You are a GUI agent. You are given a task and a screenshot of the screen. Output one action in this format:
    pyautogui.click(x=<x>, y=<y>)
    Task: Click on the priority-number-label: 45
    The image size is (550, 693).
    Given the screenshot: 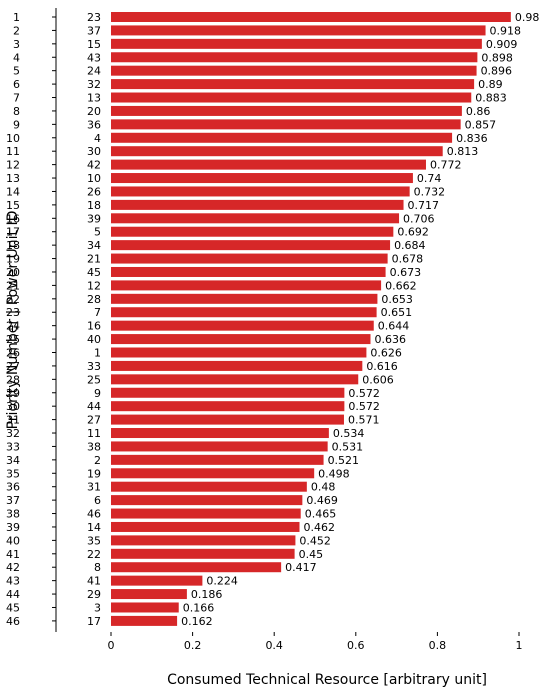 What is the action you would take?
    pyautogui.click(x=13, y=607)
    